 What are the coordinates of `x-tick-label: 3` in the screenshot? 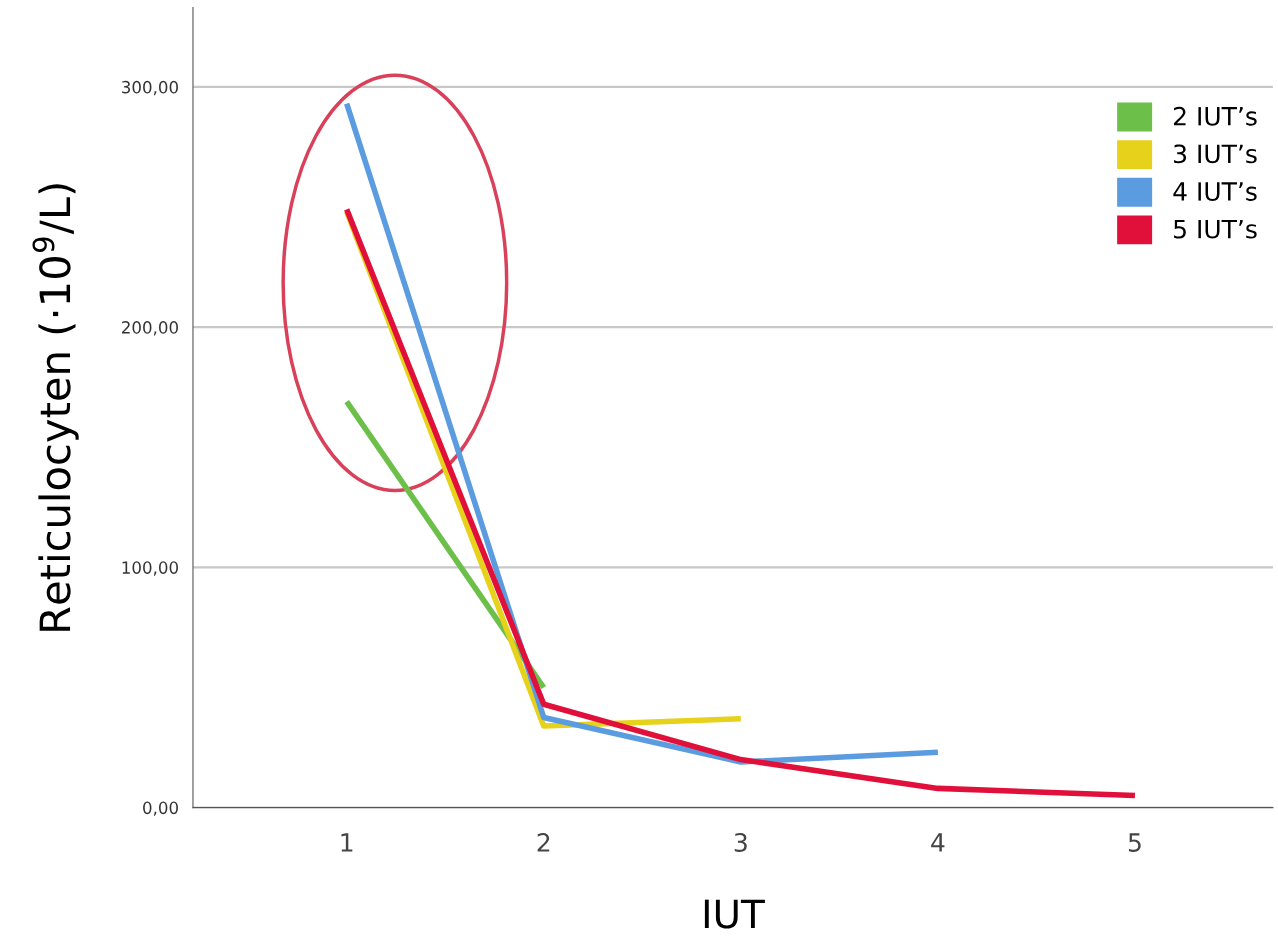 It's located at (740, 842).